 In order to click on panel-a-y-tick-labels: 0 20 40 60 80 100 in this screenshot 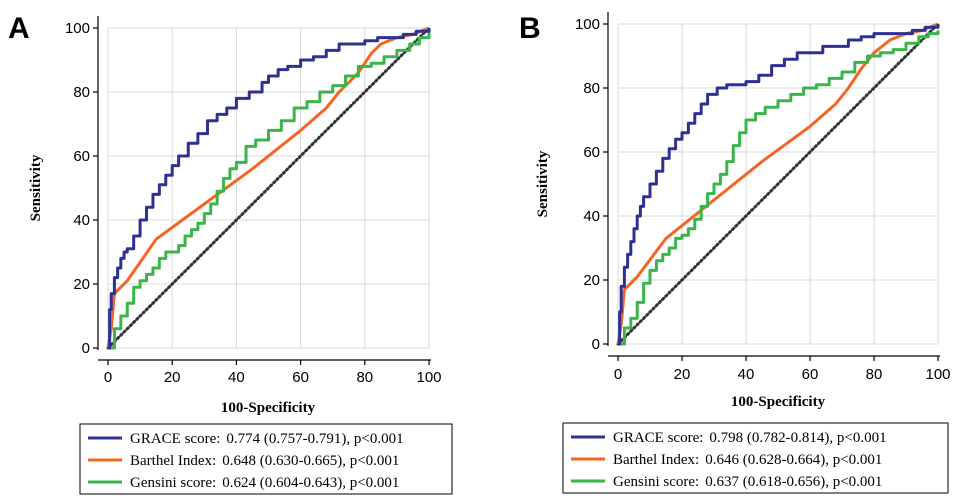, I will do `click(81, 188)`.